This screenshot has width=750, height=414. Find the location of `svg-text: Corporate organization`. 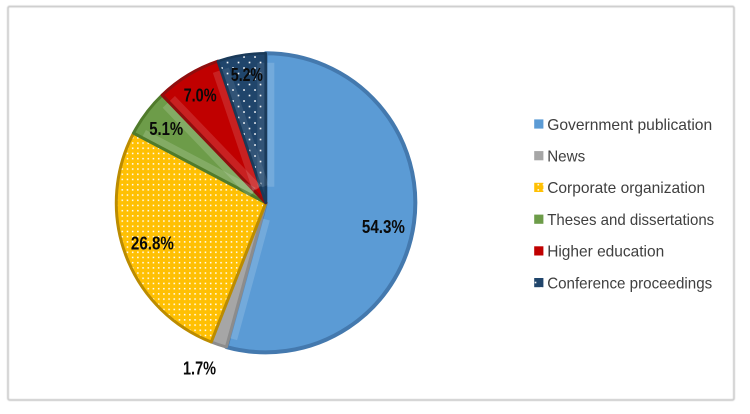

svg-text: Corporate organization is located at coordinates (626, 188).